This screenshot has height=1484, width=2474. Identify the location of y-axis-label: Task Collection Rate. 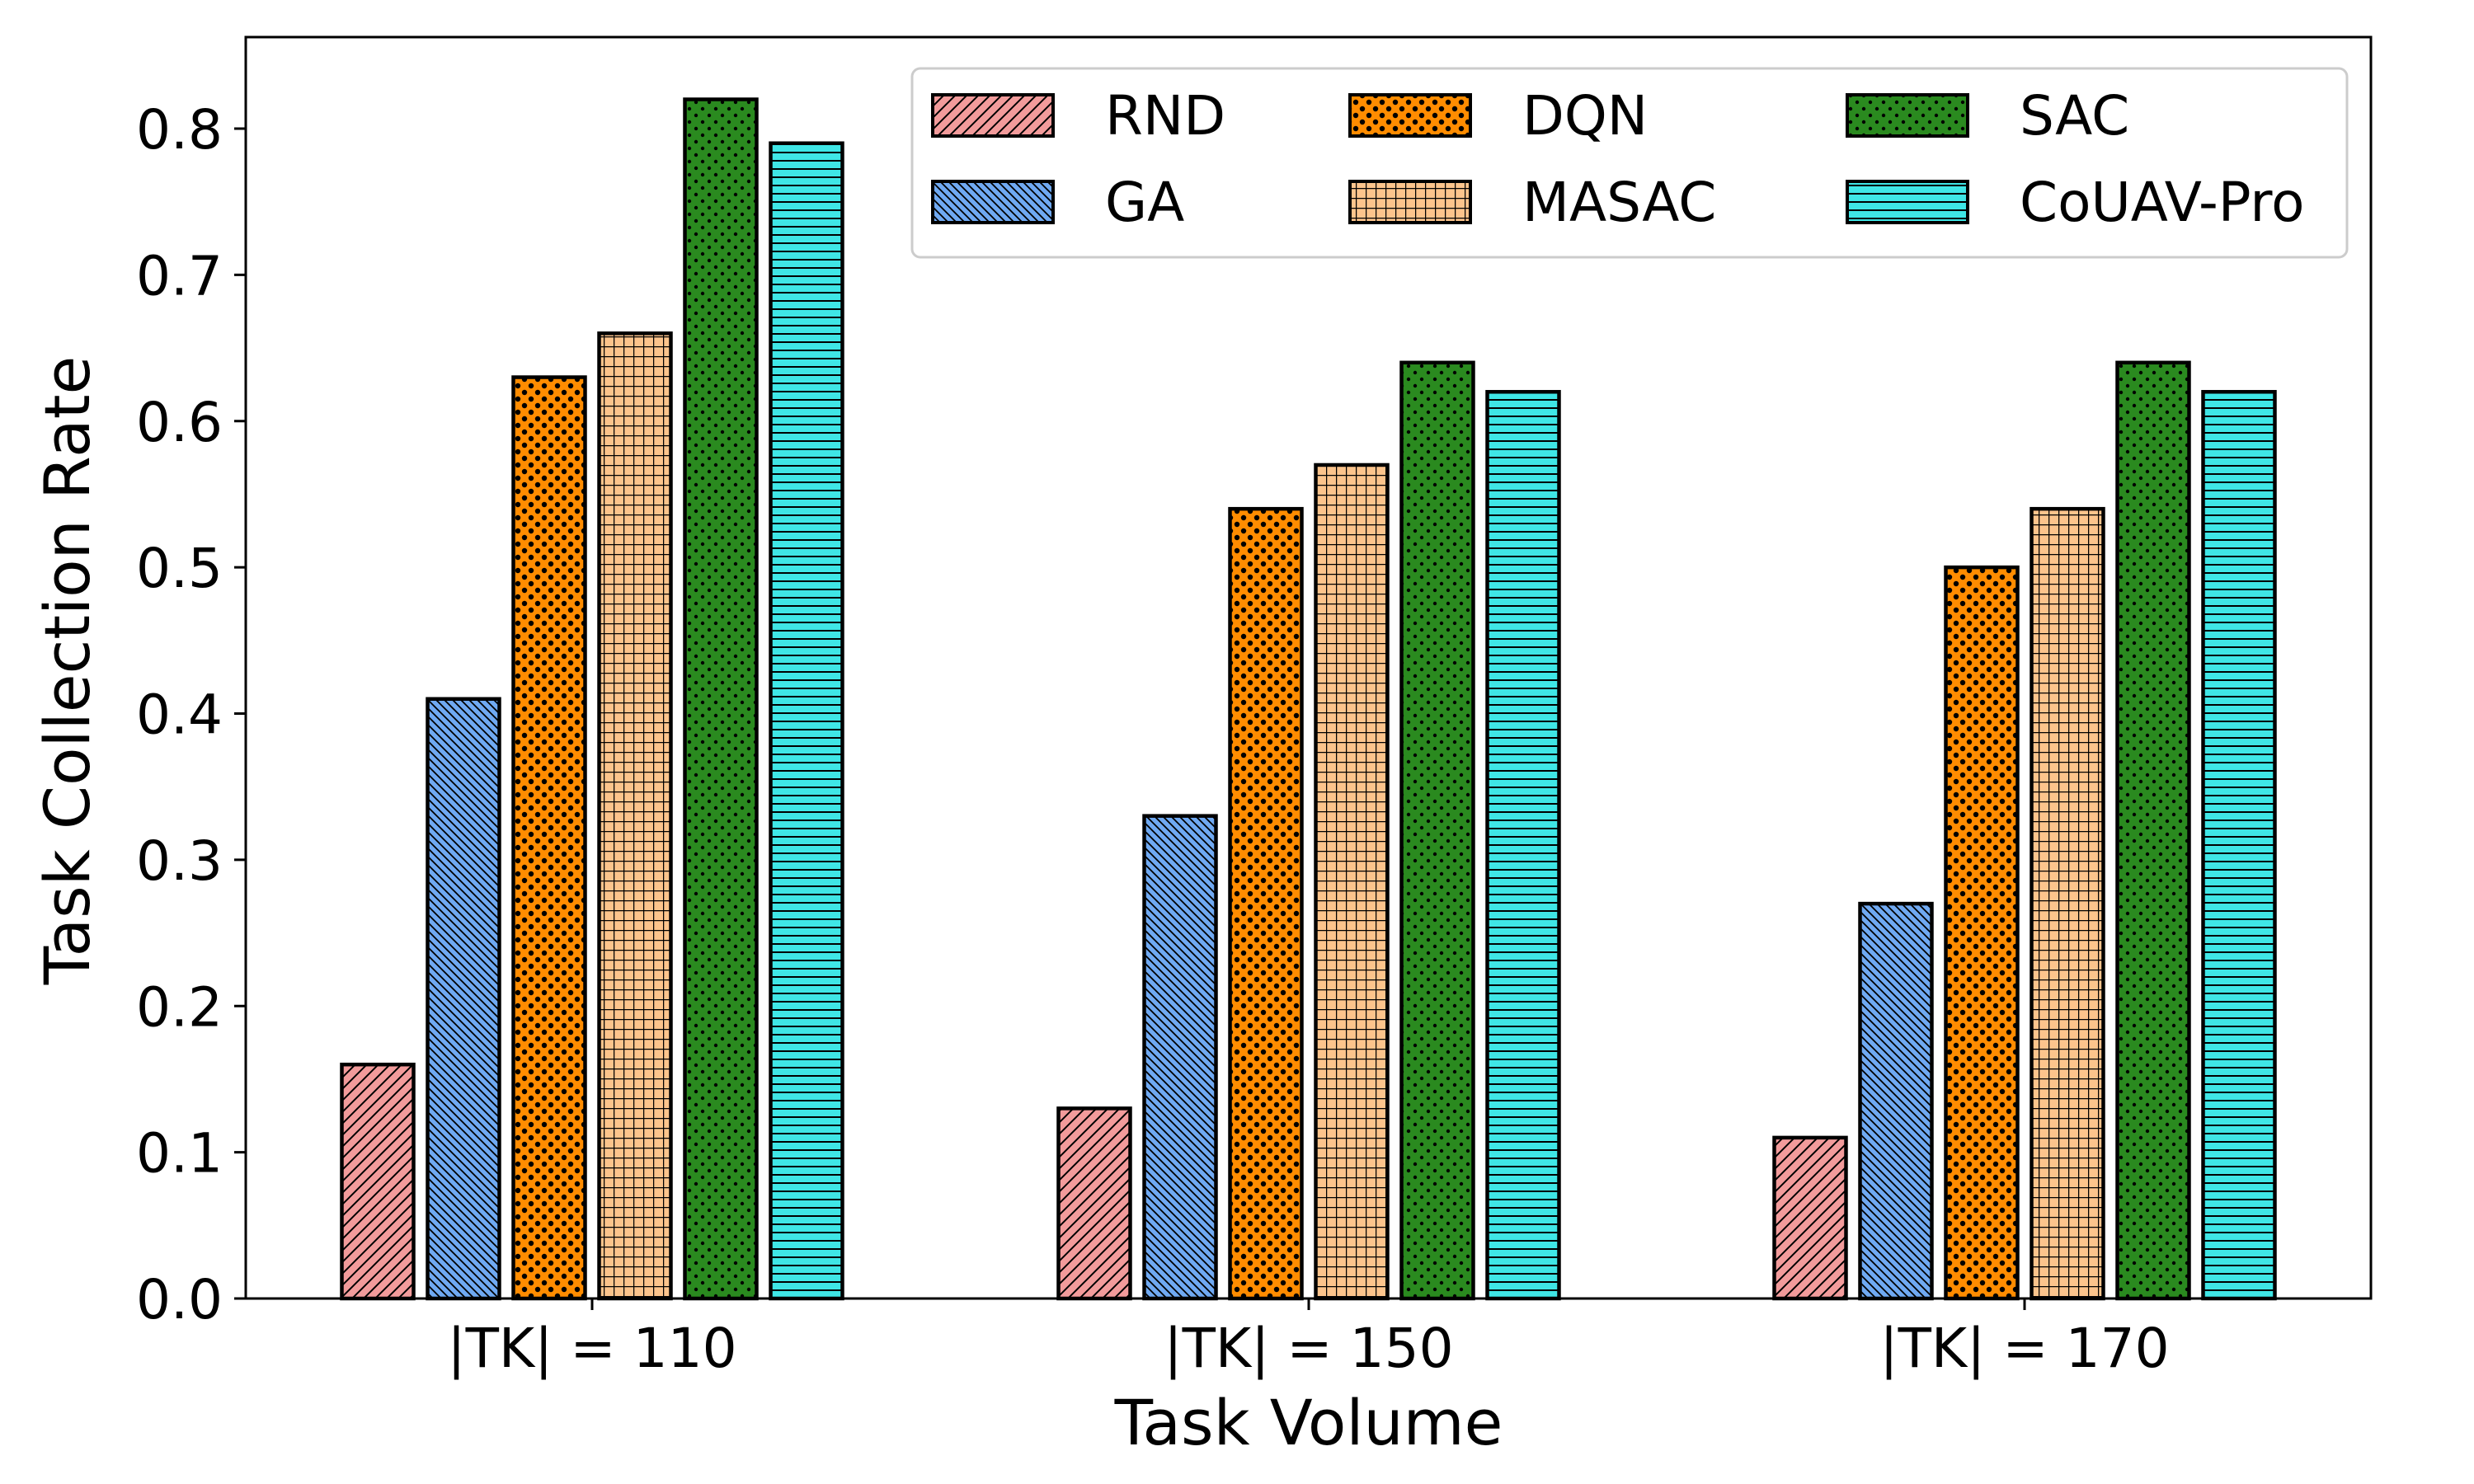
(67, 671).